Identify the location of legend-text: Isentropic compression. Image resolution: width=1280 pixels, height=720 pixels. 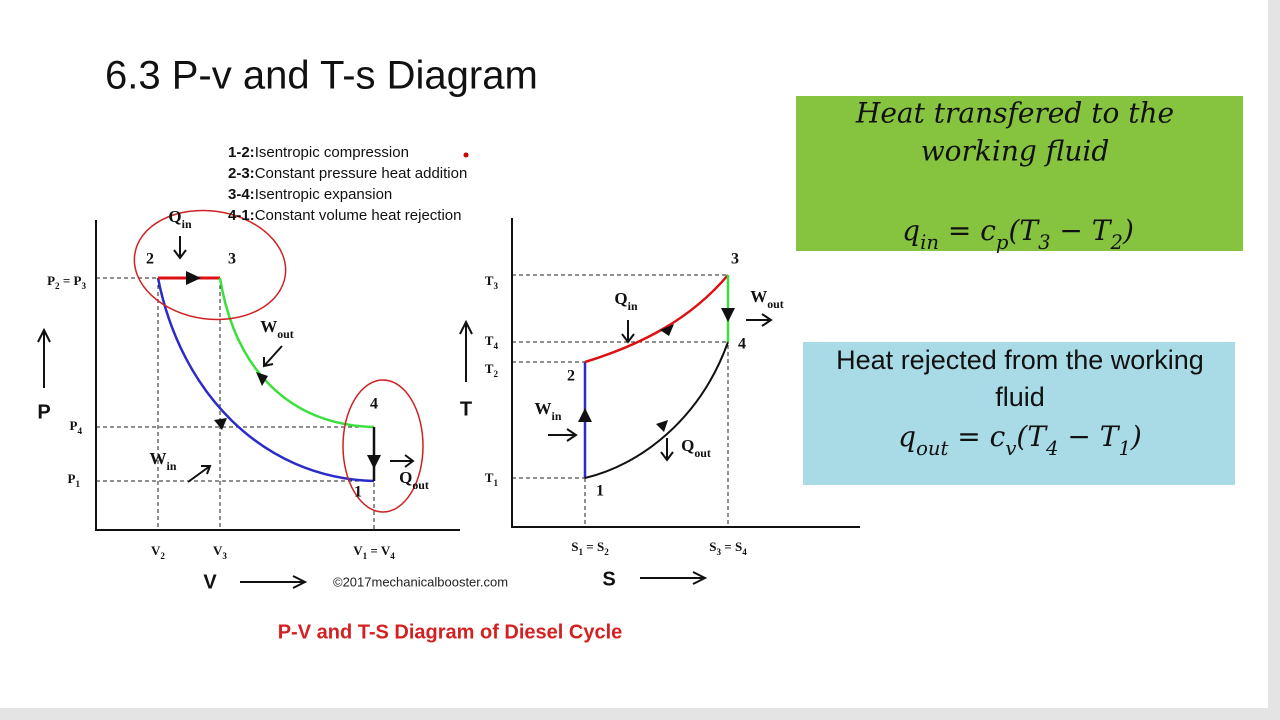
(332, 152).